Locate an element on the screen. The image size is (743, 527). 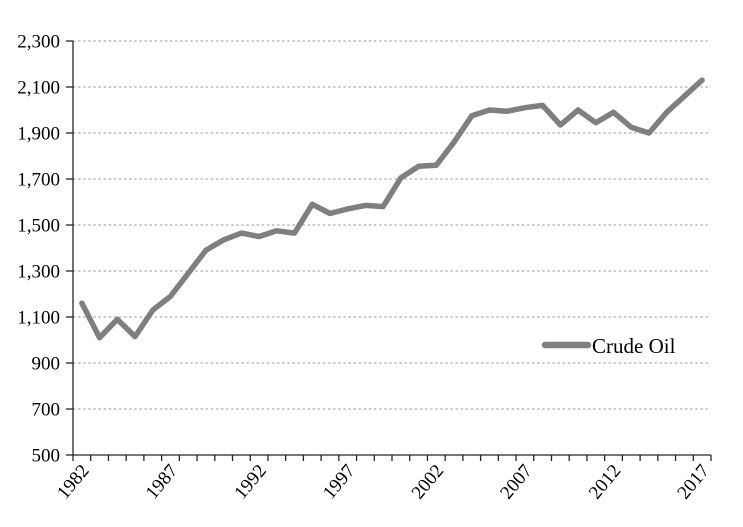
y-axis-tick-label: 1,300 is located at coordinates (38, 272).